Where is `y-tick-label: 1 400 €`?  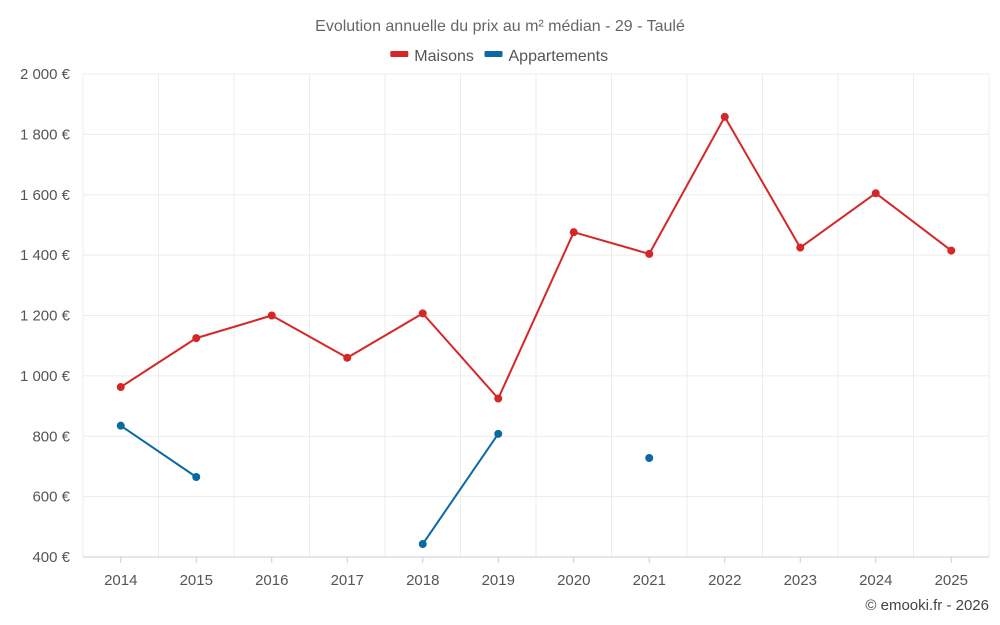 y-tick-label: 1 400 € is located at coordinates (45, 255).